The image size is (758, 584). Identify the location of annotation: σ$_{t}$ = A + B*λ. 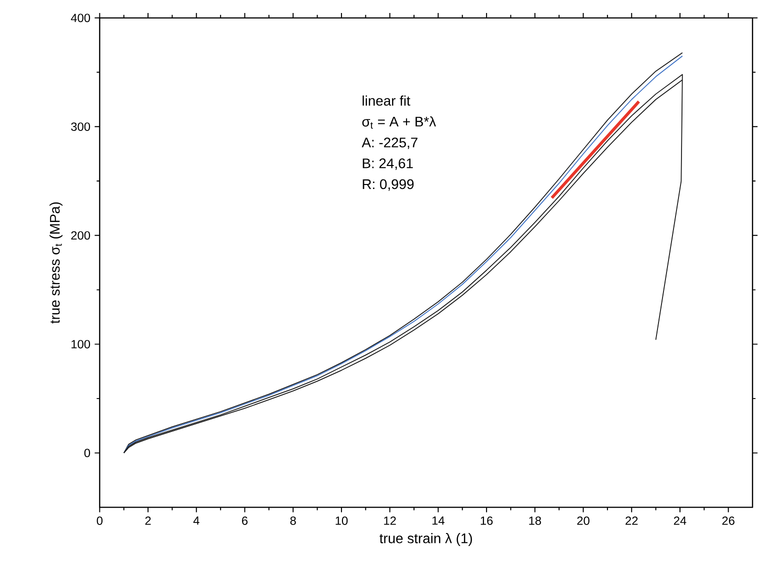
(399, 122).